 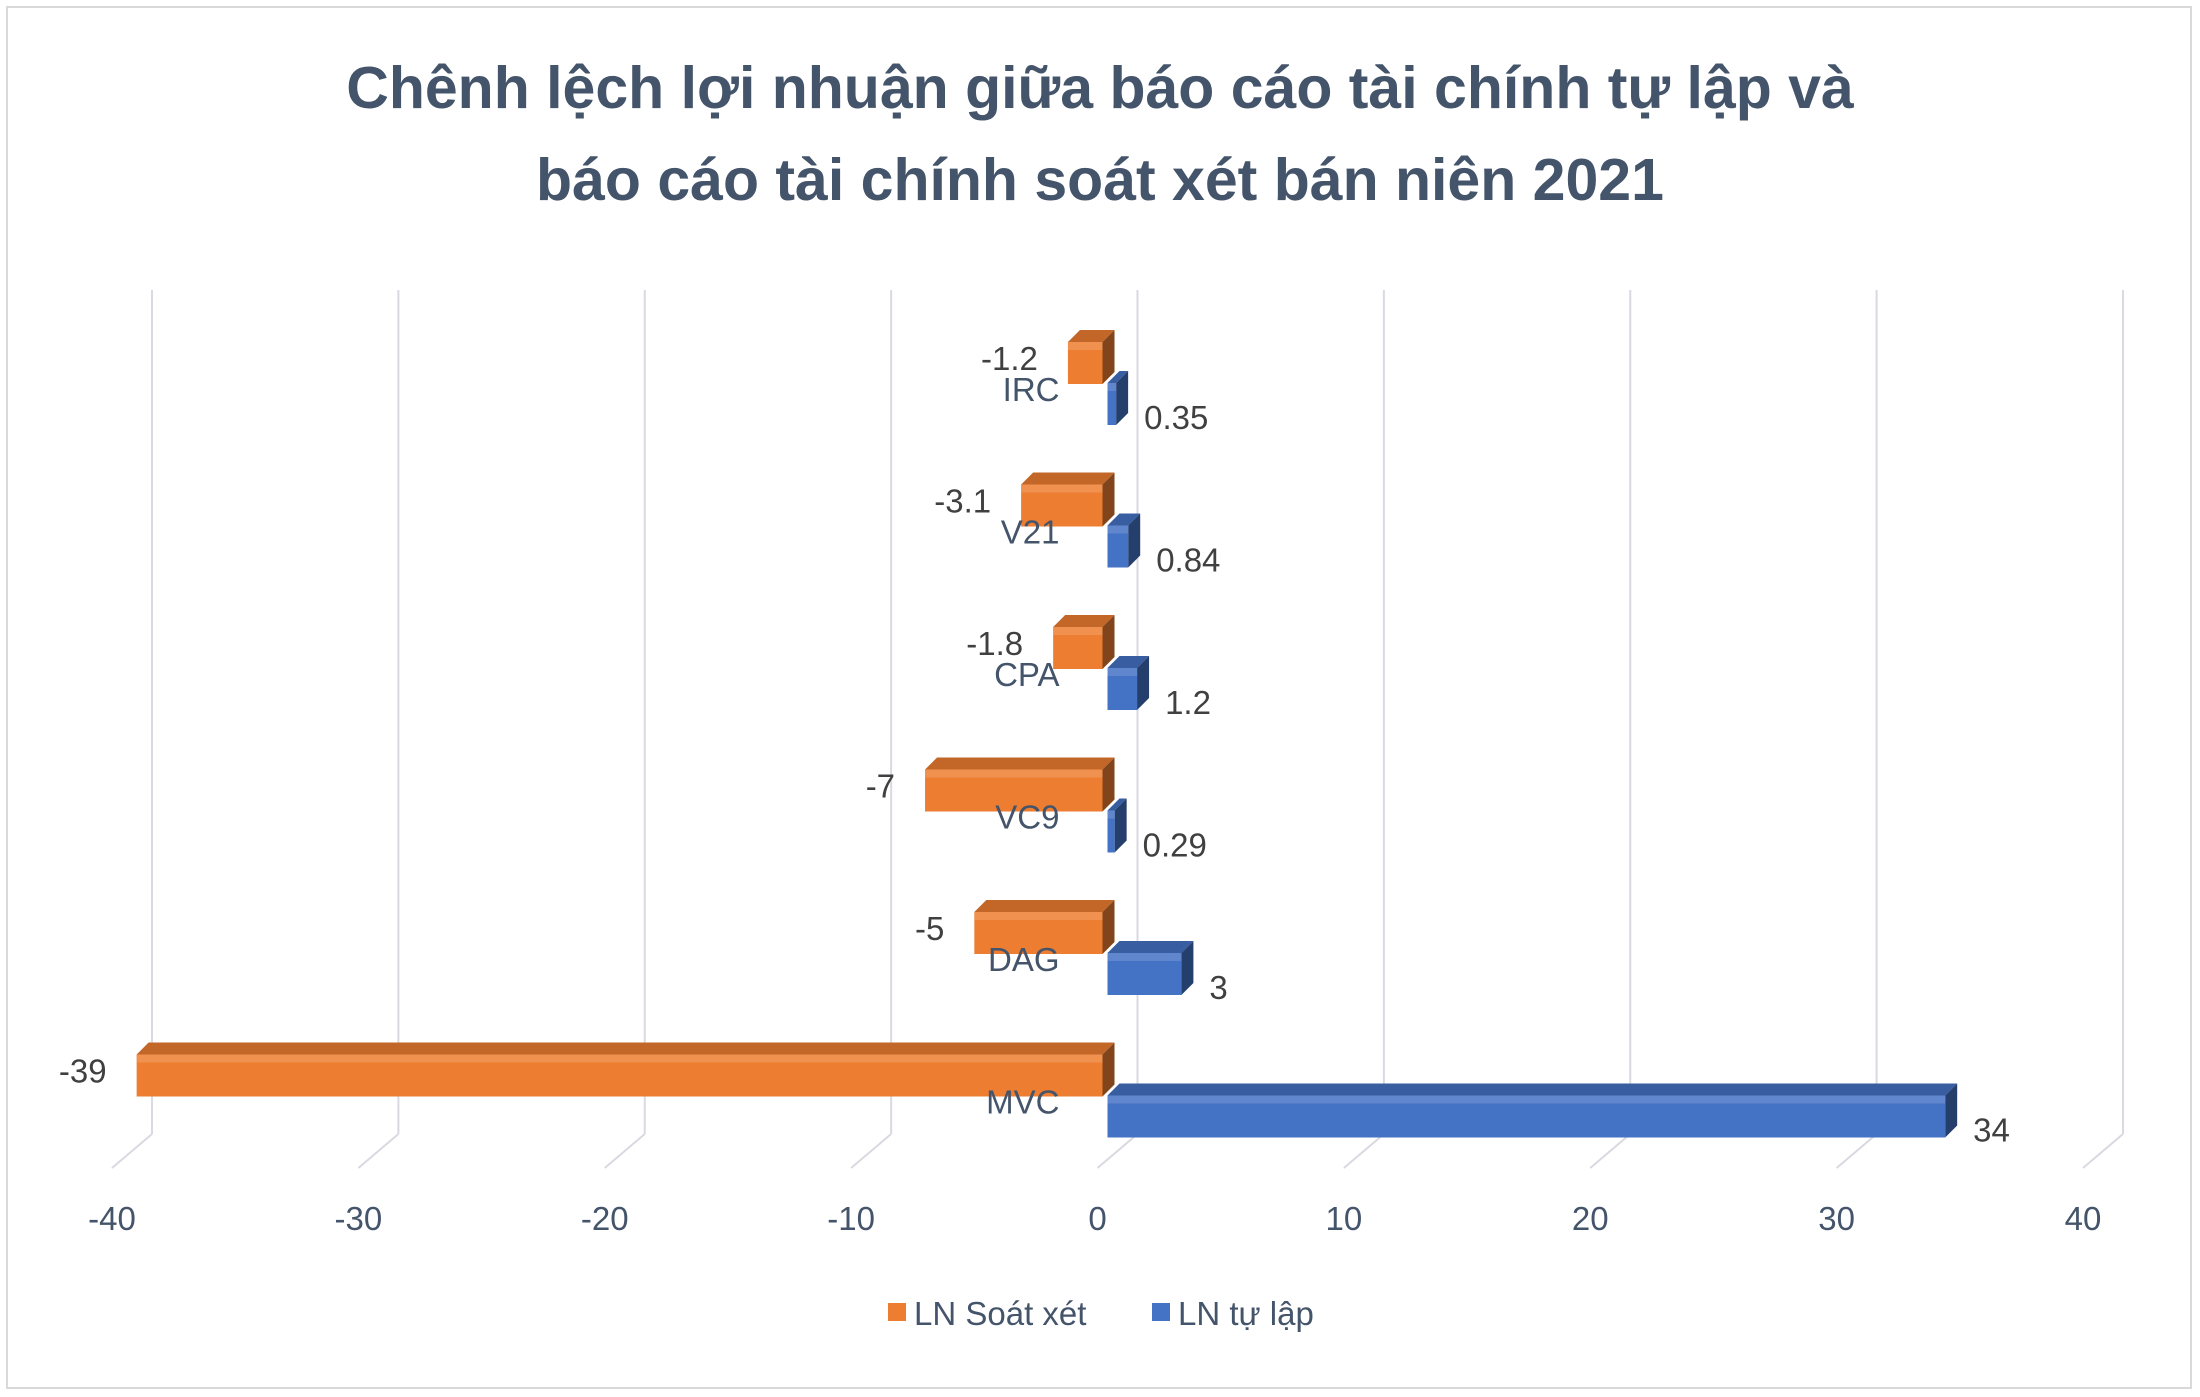 What do you see at coordinates (1022, 1102) in the screenshot?
I see `category-label: MVC` at bounding box center [1022, 1102].